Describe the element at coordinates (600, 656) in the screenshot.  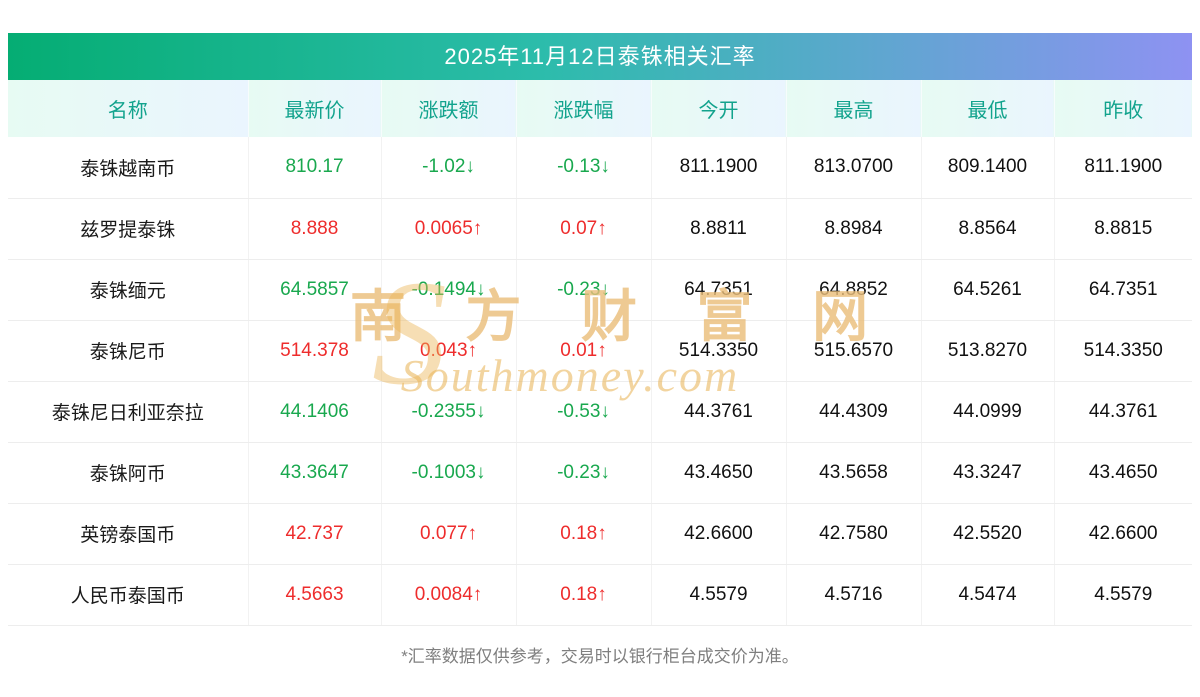
I see `disclaimer-note: *汇率数据仅供参考，交易时以银行柜台成交价为准。` at that location.